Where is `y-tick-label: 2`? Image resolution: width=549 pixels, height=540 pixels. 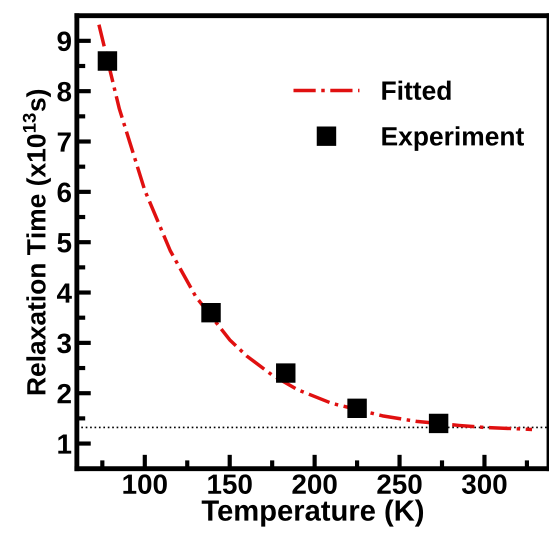 y-tick-label: 2 is located at coordinates (64, 394).